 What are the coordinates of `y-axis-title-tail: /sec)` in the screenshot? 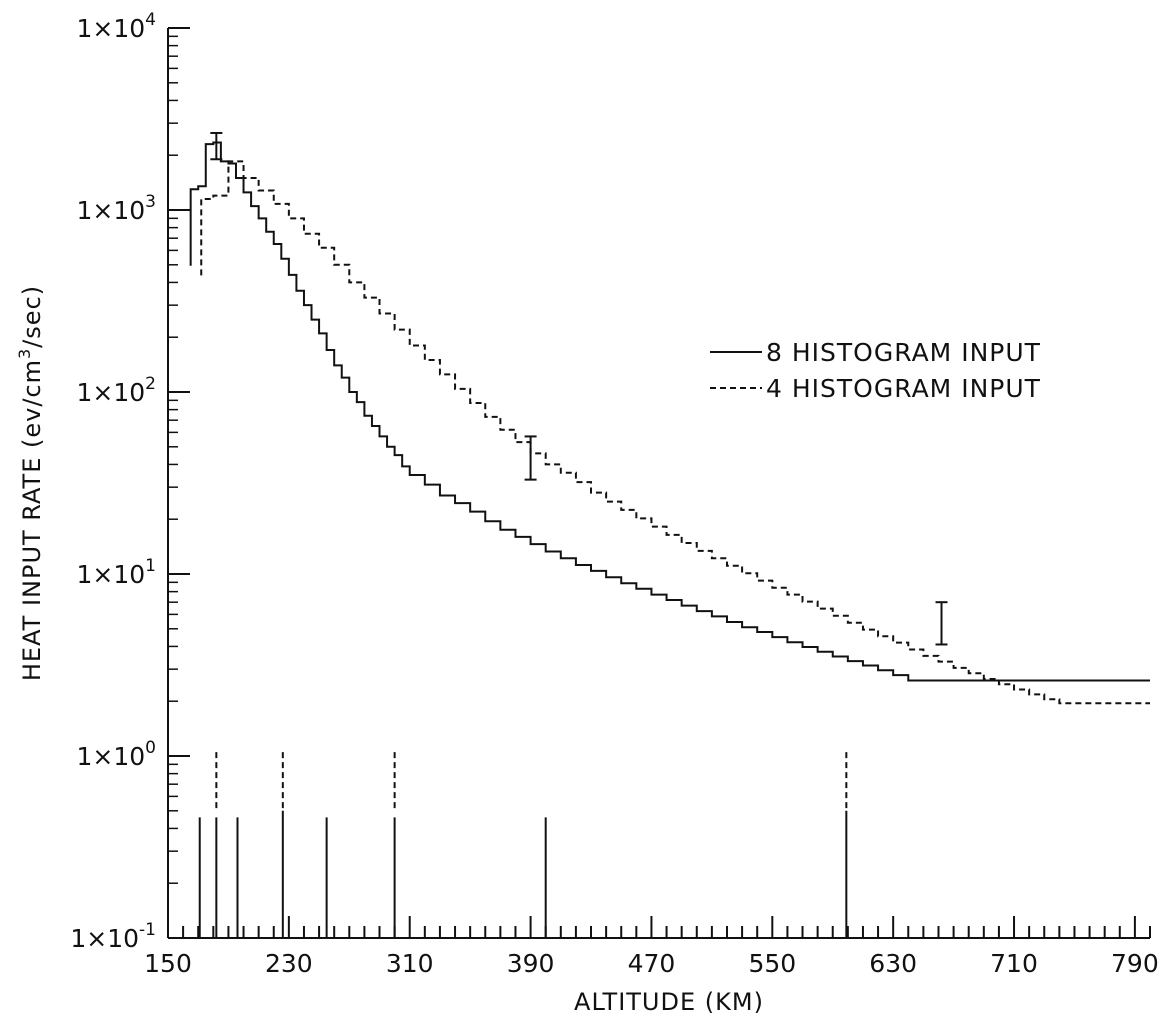 It's located at (32, 316).